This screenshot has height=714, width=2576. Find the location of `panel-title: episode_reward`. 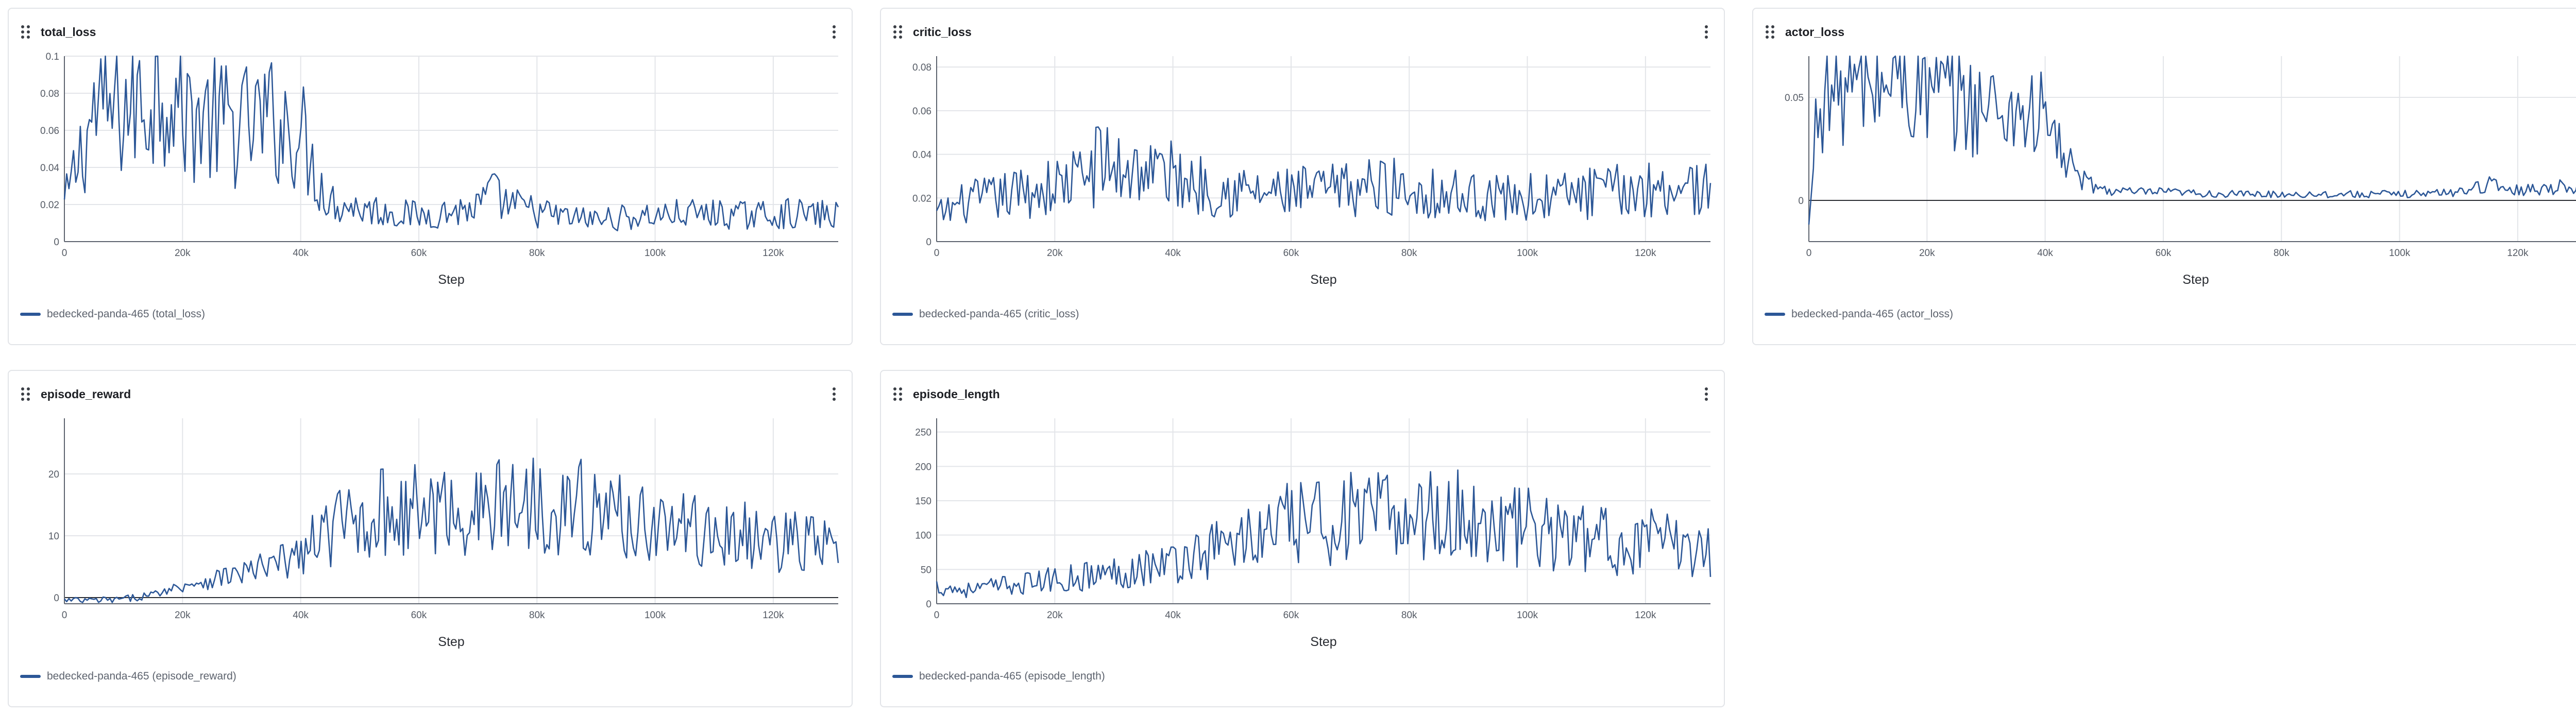

panel-title: episode_reward is located at coordinates (86, 394).